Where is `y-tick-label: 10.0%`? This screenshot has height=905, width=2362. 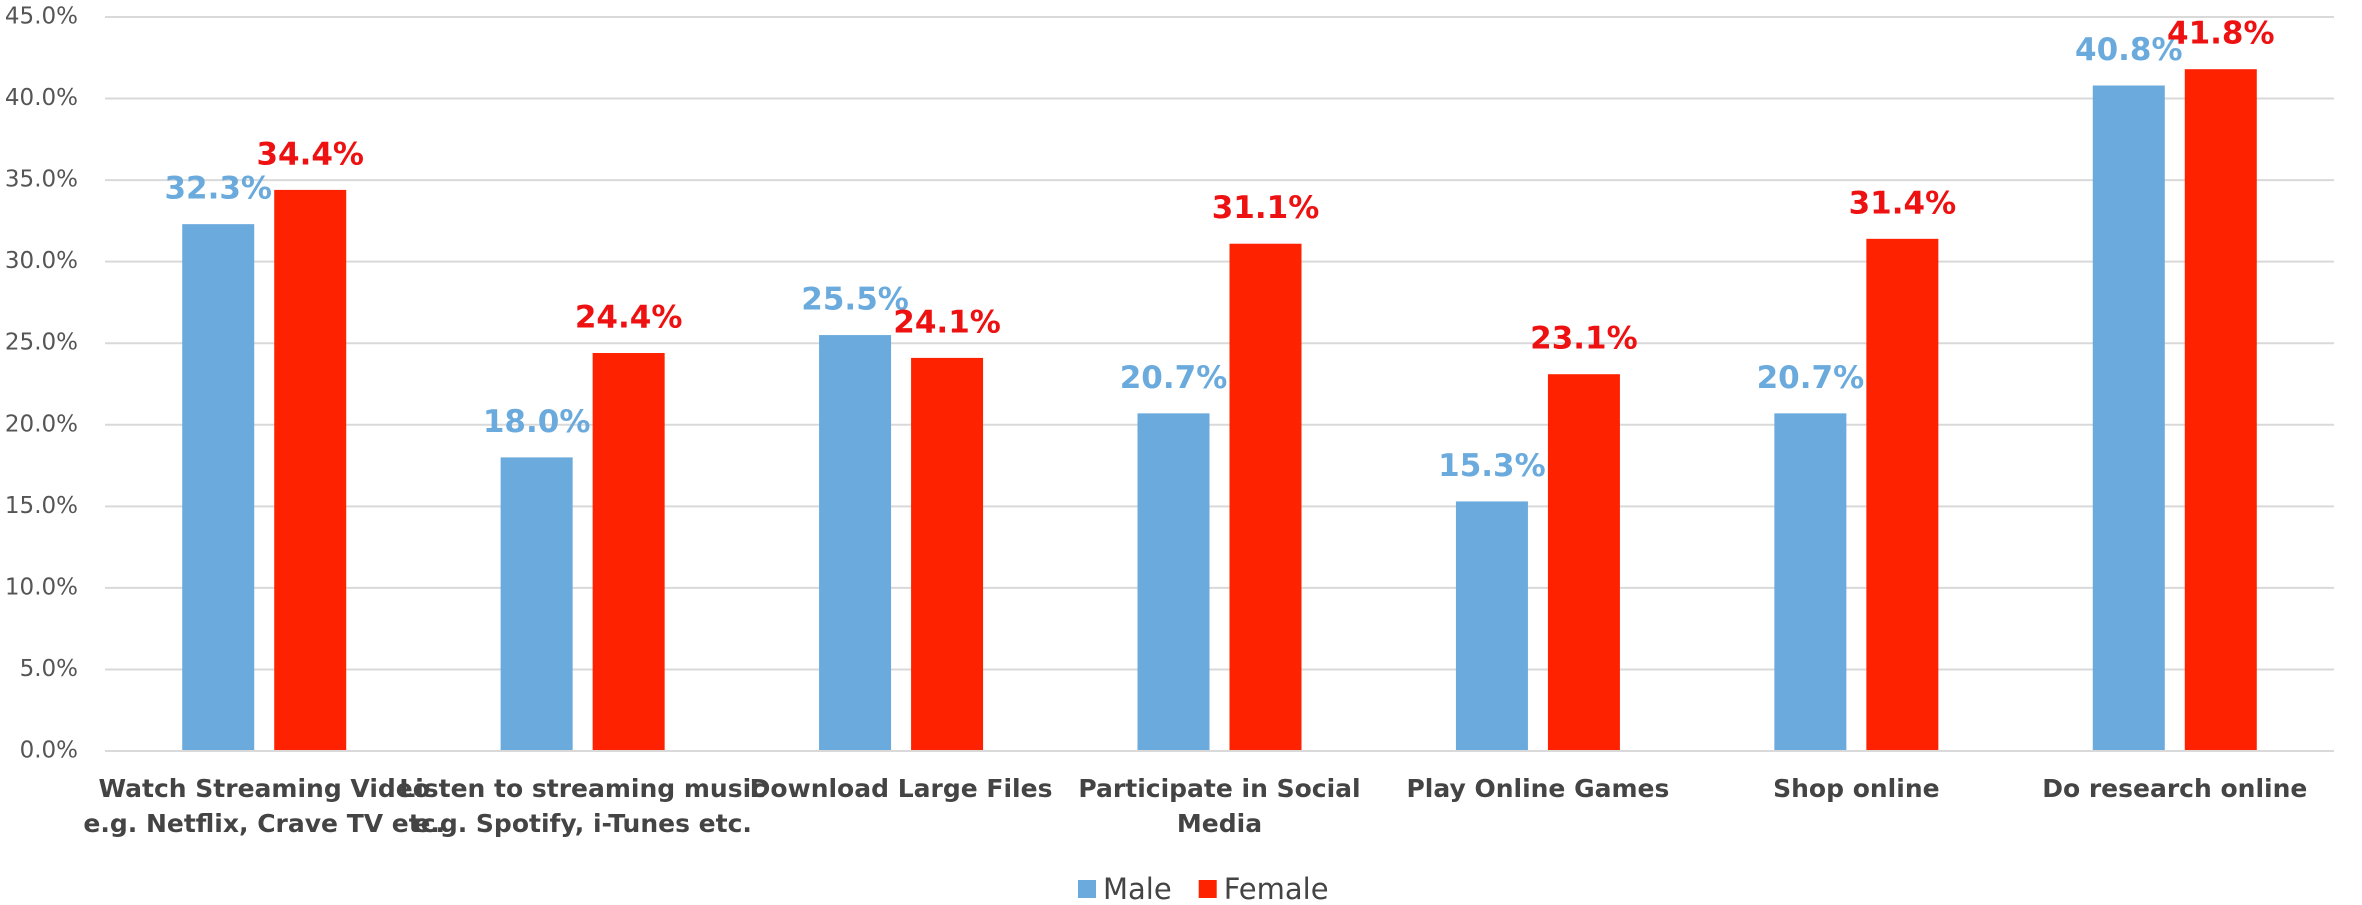
y-tick-label: 10.0% is located at coordinates (41, 587).